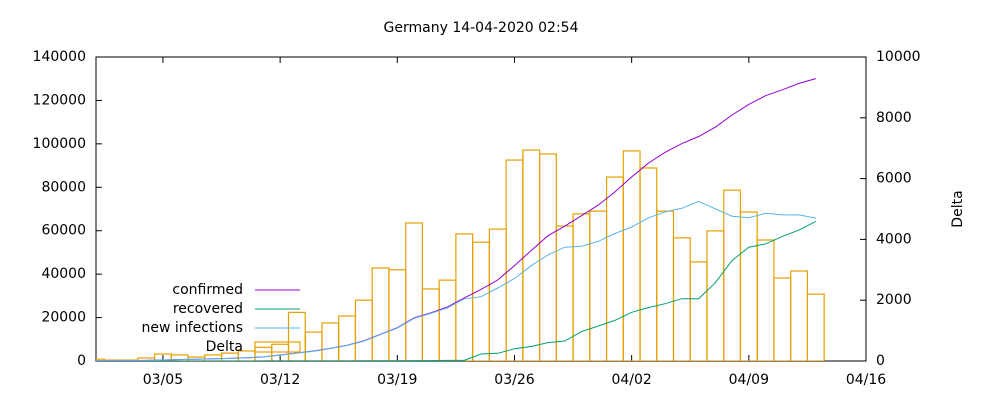 The image size is (1000, 400). What do you see at coordinates (514, 380) in the screenshot?
I see `x-tick-label: 03/26` at bounding box center [514, 380].